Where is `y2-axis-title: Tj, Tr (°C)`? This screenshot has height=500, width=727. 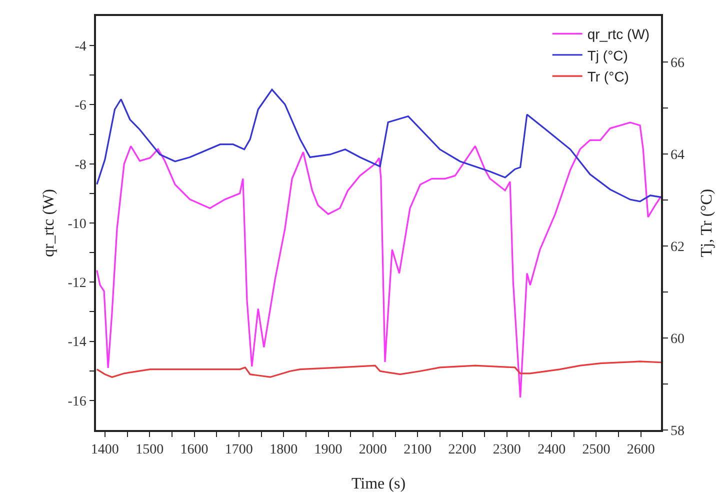 y2-axis-title: Tj, Tr (°C) is located at coordinates (707, 223).